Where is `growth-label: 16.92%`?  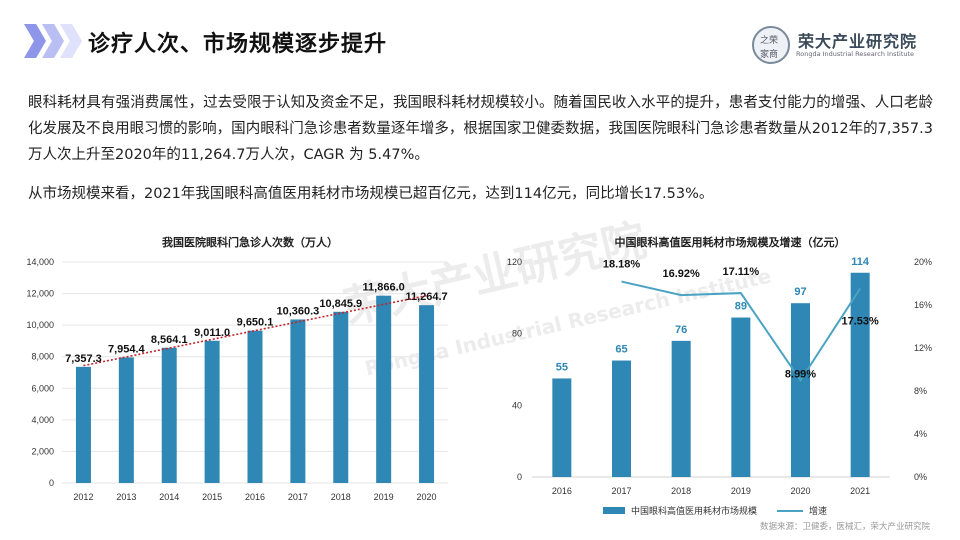
growth-label: 16.92% is located at coordinates (682, 274).